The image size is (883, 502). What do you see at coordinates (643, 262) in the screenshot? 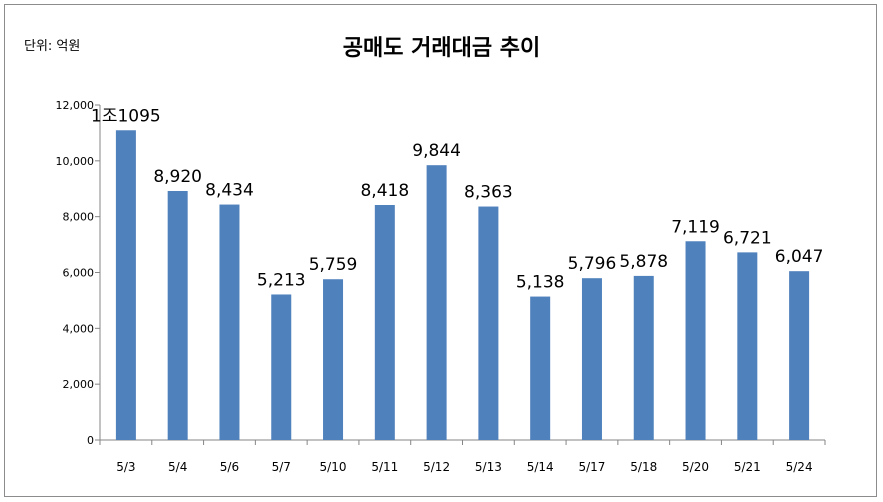
I see `data-label: 5,878` at bounding box center [643, 262].